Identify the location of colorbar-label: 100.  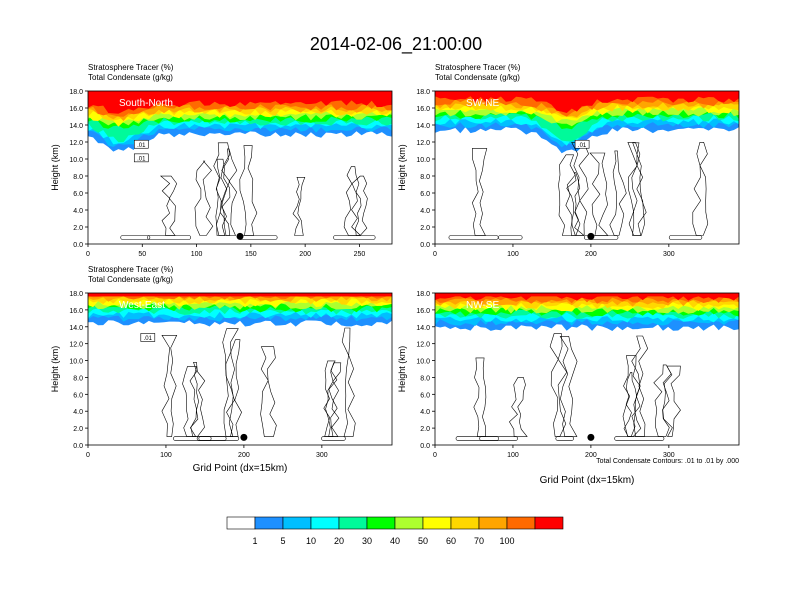
(506, 541).